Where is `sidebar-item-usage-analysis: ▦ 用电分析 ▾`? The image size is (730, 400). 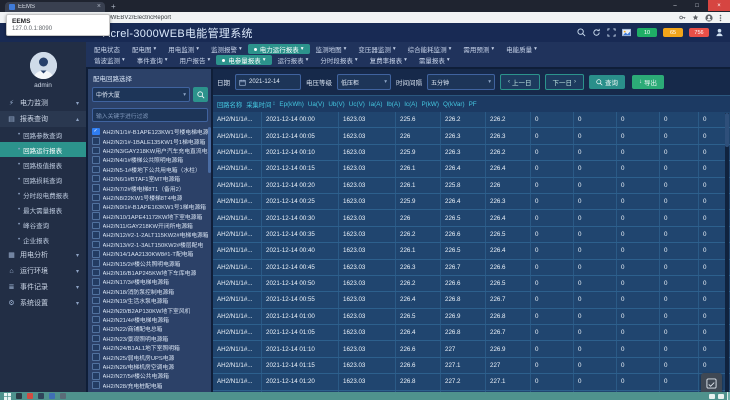
sidebar-item-usage-analysis: ▦ 用电分析 ▾ is located at coordinates (43, 255).